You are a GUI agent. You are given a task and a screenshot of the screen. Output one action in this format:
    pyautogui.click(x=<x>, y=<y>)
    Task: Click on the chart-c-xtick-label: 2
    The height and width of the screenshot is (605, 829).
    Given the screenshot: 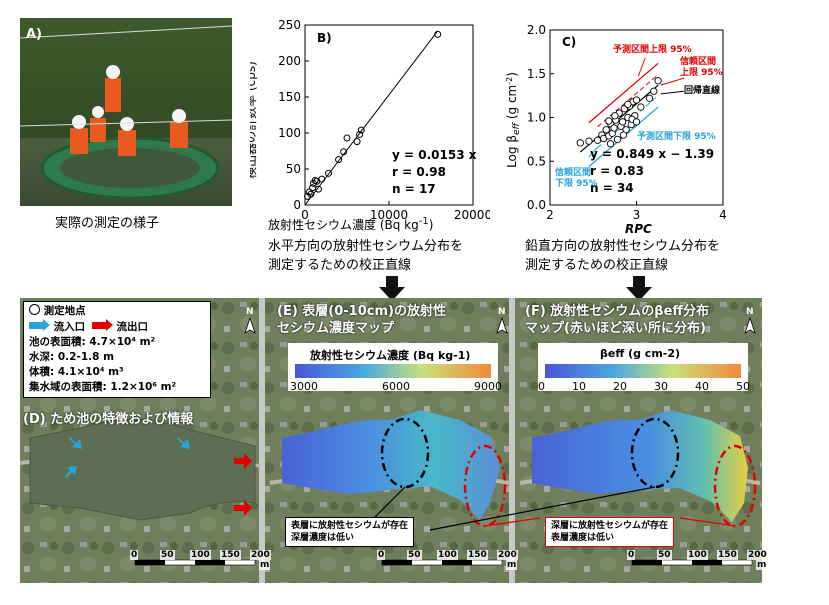 What is the action you would take?
    pyautogui.click(x=550, y=215)
    